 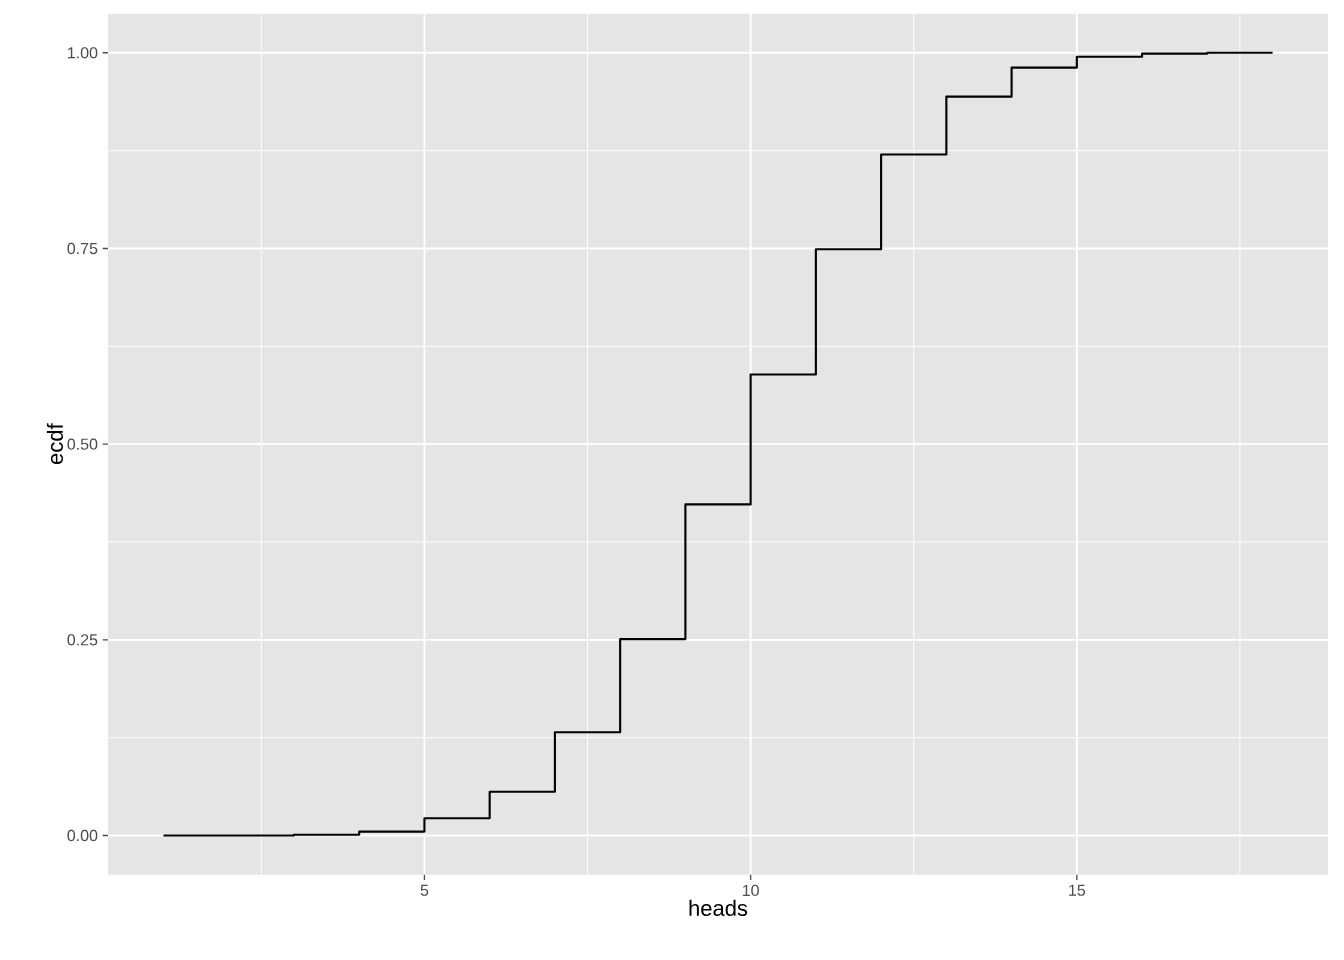 What do you see at coordinates (1077, 890) in the screenshot?
I see `x-tick-label: 15` at bounding box center [1077, 890].